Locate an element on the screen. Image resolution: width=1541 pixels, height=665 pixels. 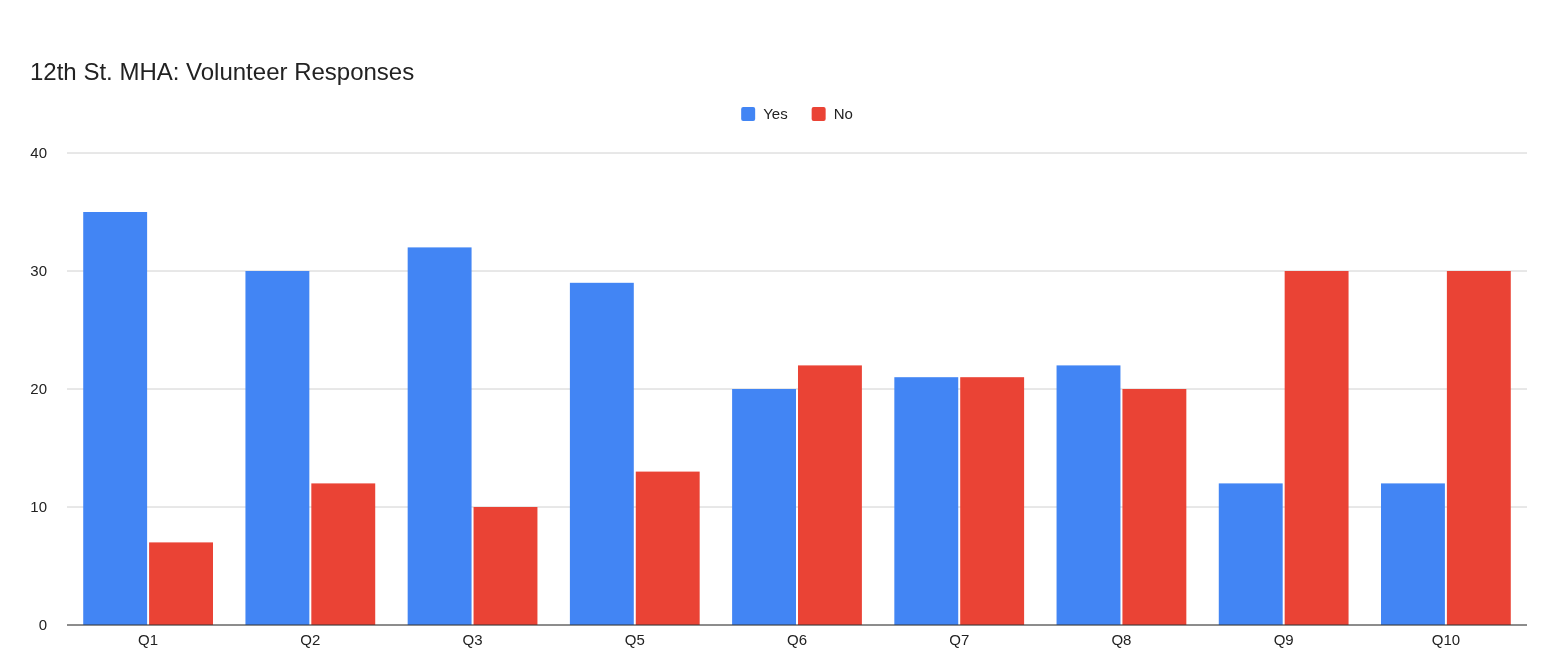
x-tick-label: Q2 is located at coordinates (310, 639).